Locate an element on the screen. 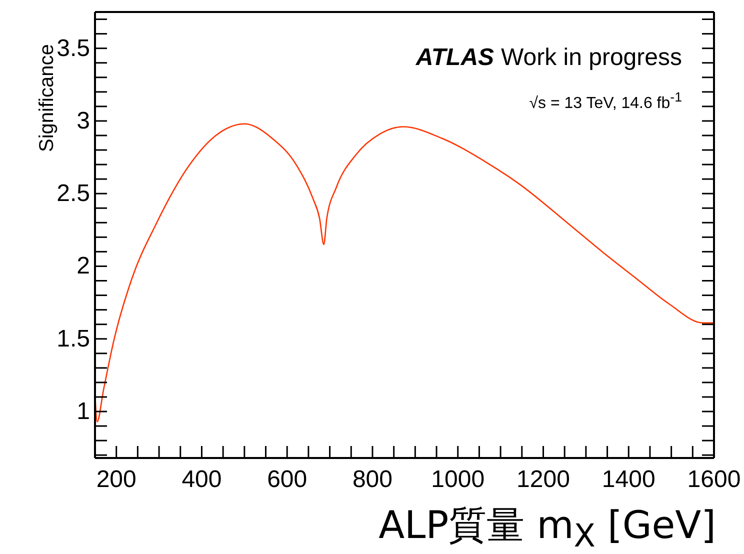 The image size is (744, 554). x-tick-label: 1400 is located at coordinates (629, 479).